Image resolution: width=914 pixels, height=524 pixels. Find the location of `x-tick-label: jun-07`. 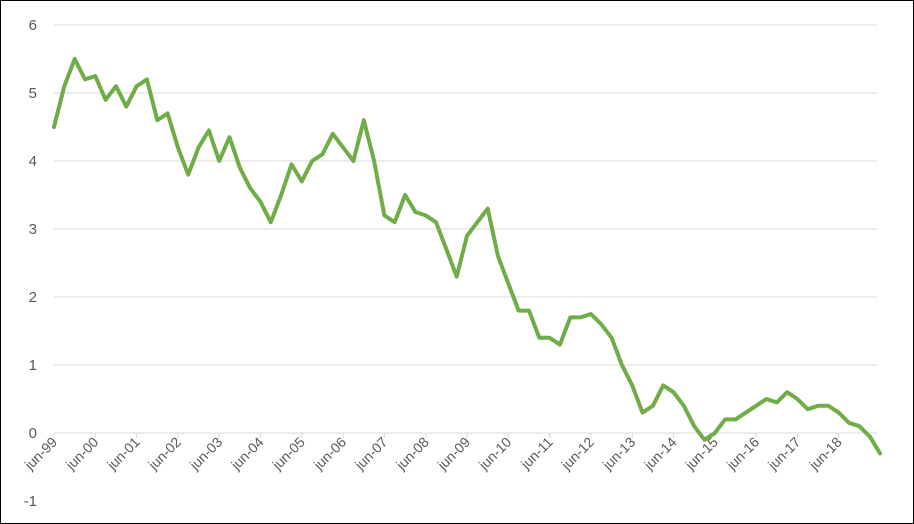

x-tick-label: jun-07 is located at coordinates (371, 454).